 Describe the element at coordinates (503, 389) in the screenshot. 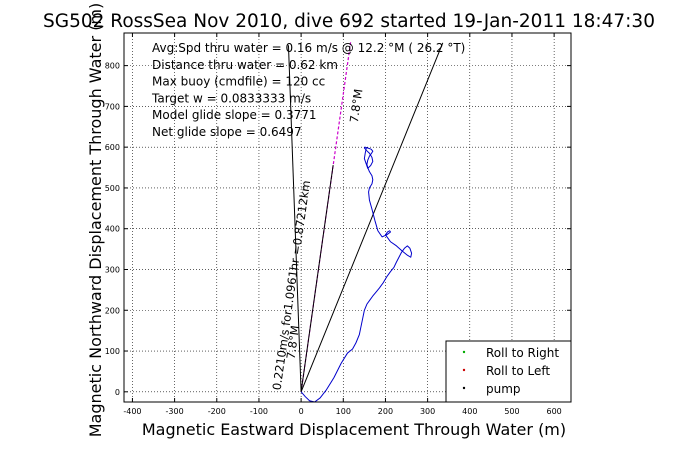

I see `legend-label: pump` at that location.